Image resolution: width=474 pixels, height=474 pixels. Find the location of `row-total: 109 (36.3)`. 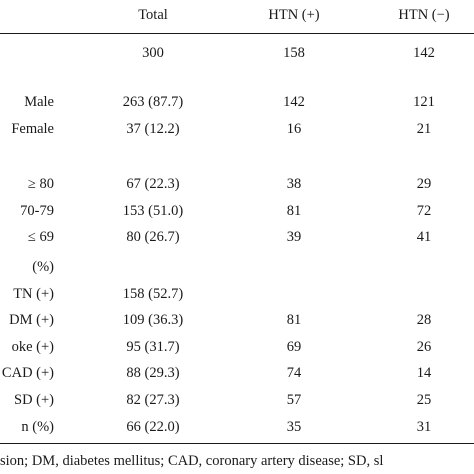

row-total: 109 (36.3) is located at coordinates (153, 320).